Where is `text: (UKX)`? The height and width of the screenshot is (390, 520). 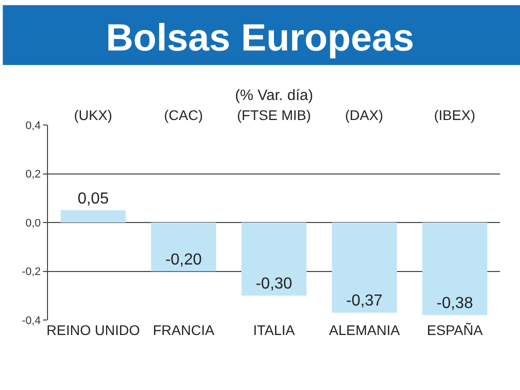
text: (UKX) is located at coordinates (93, 115).